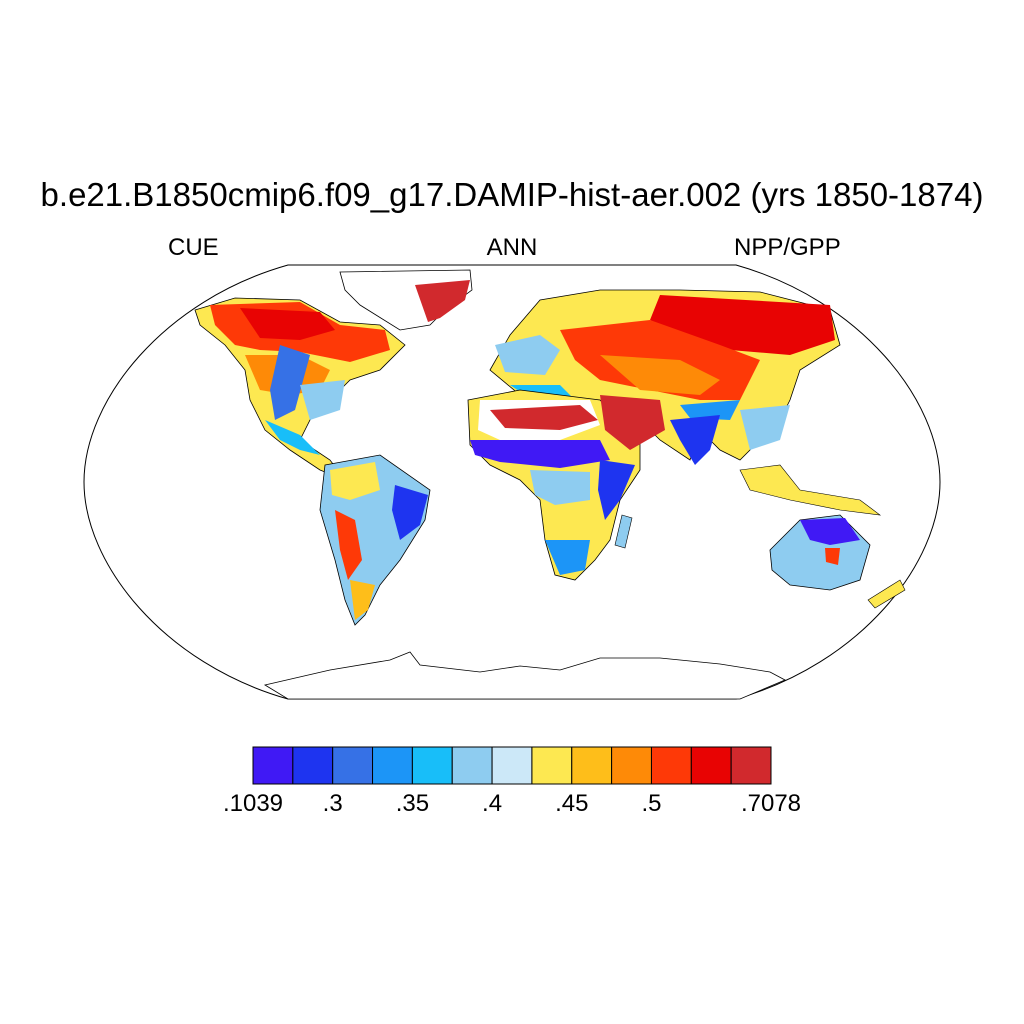  Describe the element at coordinates (292, 437) in the screenshot. I see `north-america-cyan` at that location.